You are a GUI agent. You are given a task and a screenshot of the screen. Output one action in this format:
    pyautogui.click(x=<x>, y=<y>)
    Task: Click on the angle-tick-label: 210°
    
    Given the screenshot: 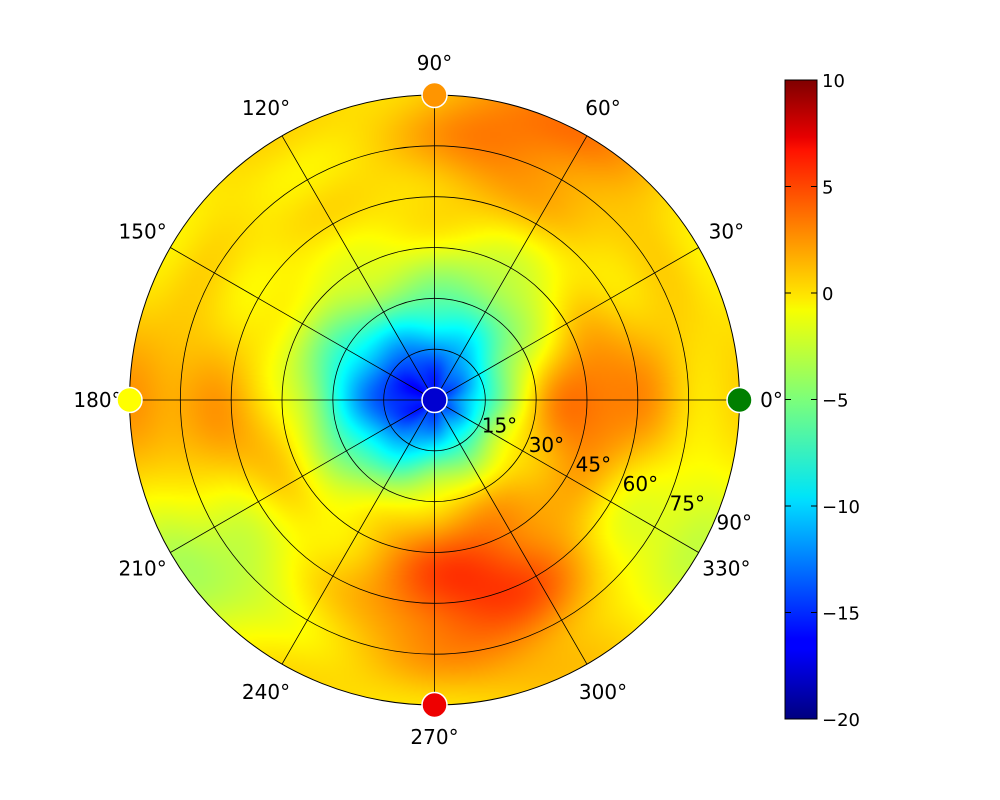 What is the action you would take?
    pyautogui.click(x=143, y=569)
    